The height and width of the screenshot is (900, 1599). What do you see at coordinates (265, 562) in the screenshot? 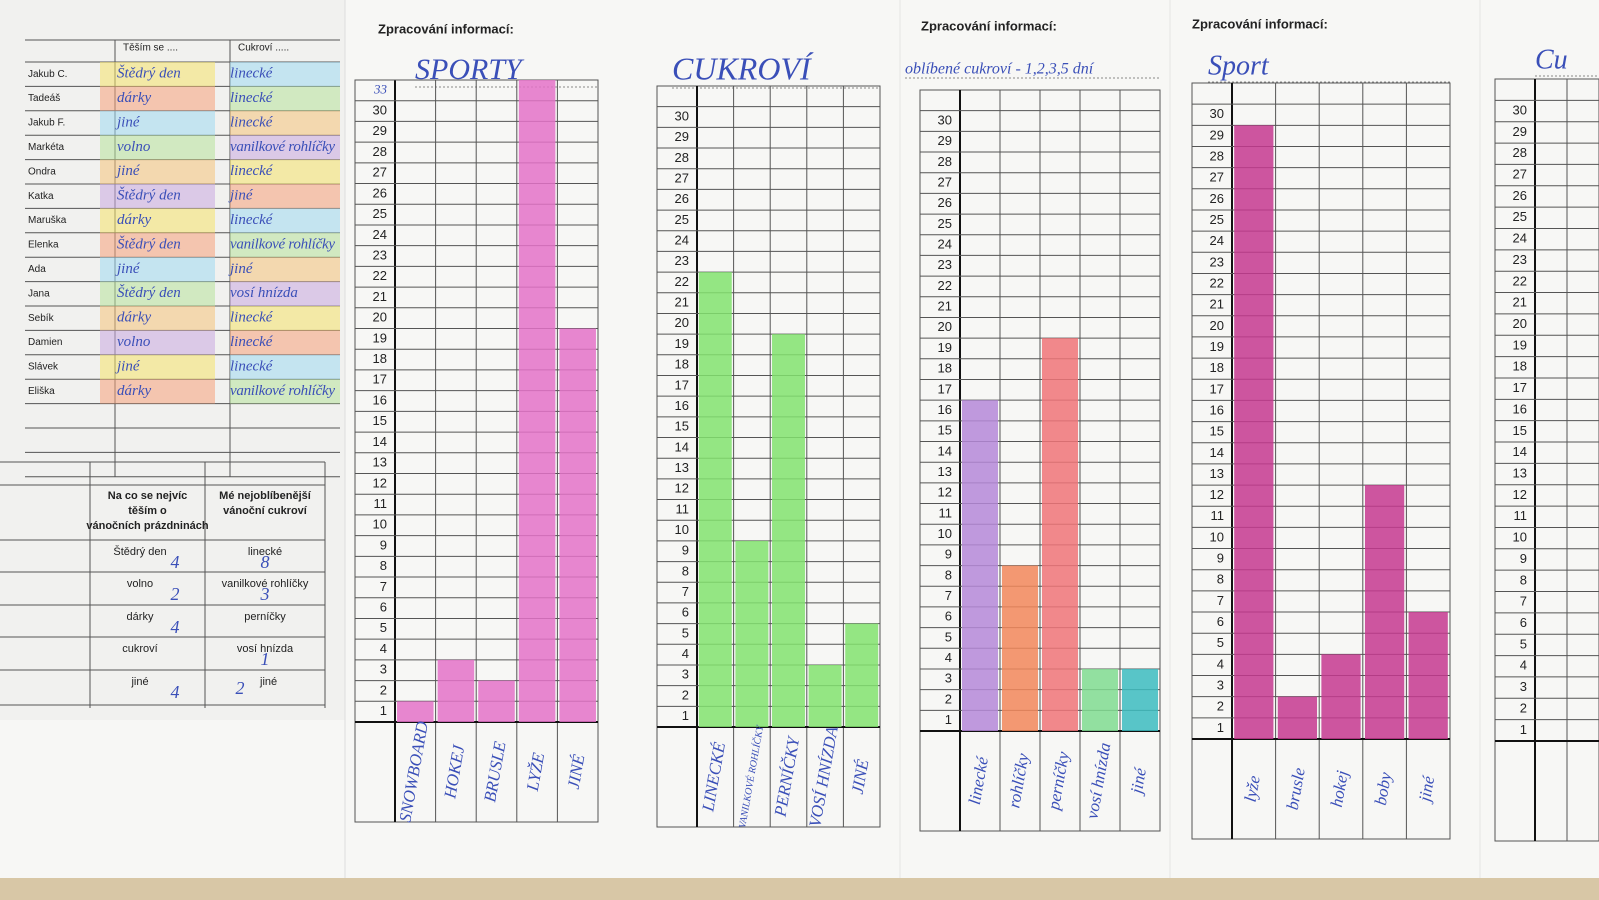
I see `count: 8` at bounding box center [265, 562].